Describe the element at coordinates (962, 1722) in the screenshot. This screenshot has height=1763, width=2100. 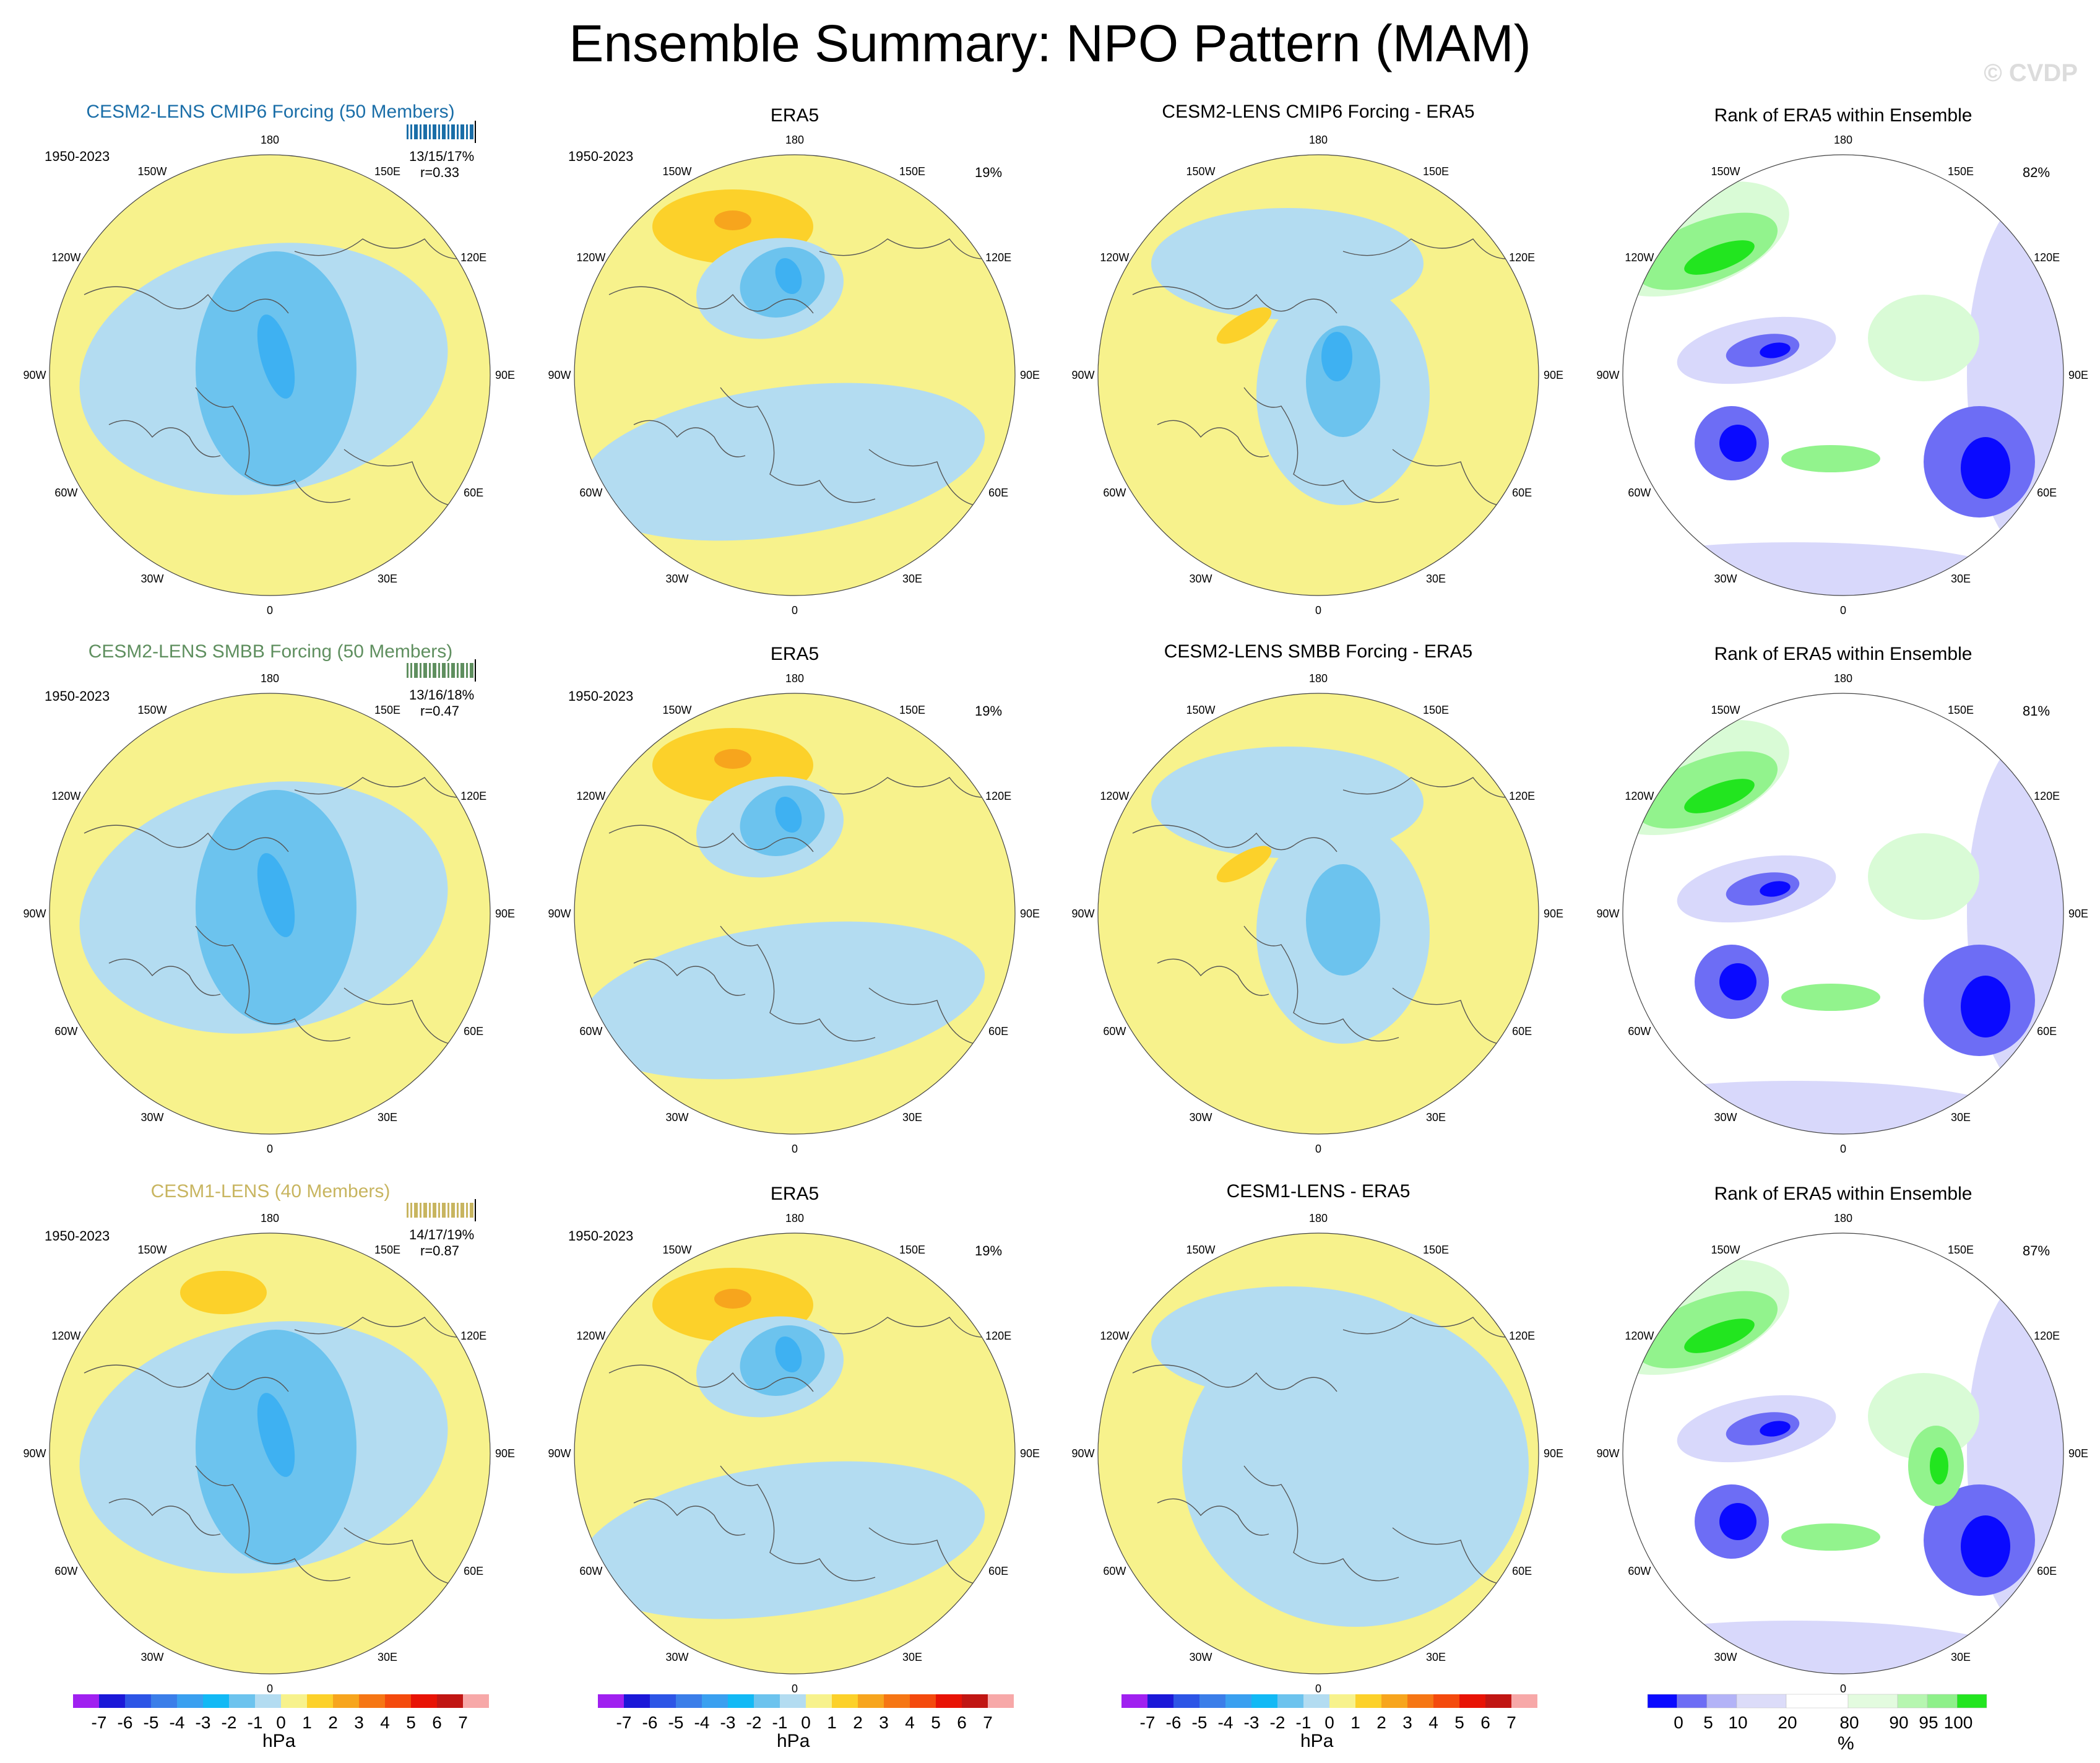
I see `colorbar-tick-label: 6` at that location.